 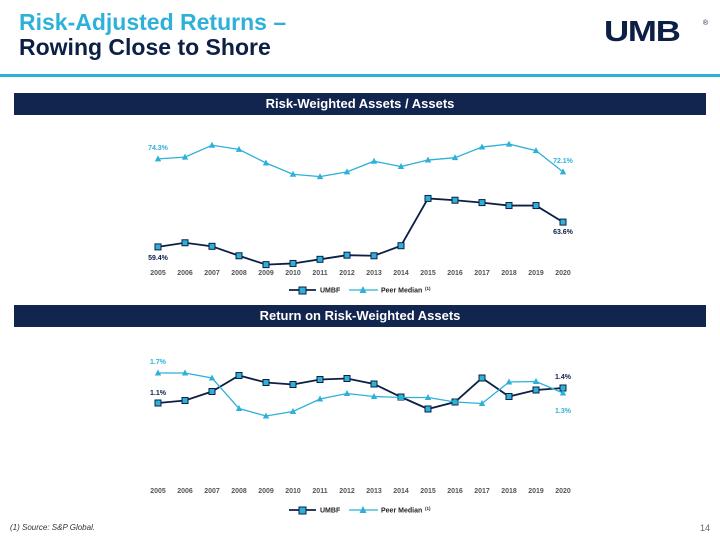 I want to click on peer-median-point-2006, so click(x=185, y=156).